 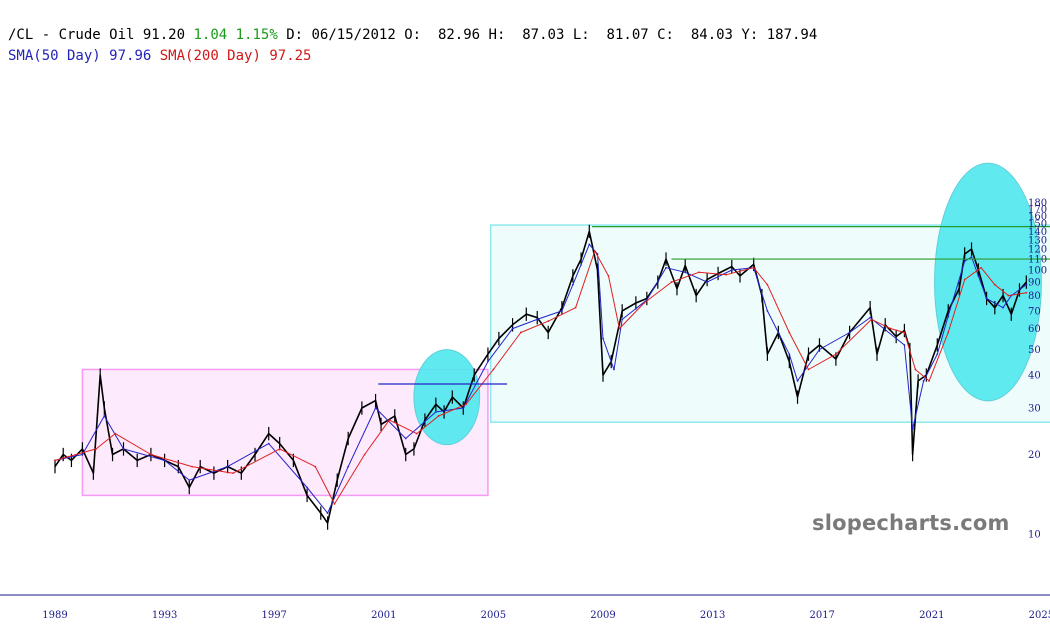 What do you see at coordinates (988, 282) in the screenshot?
I see `highlight-circle-2022` at bounding box center [988, 282].